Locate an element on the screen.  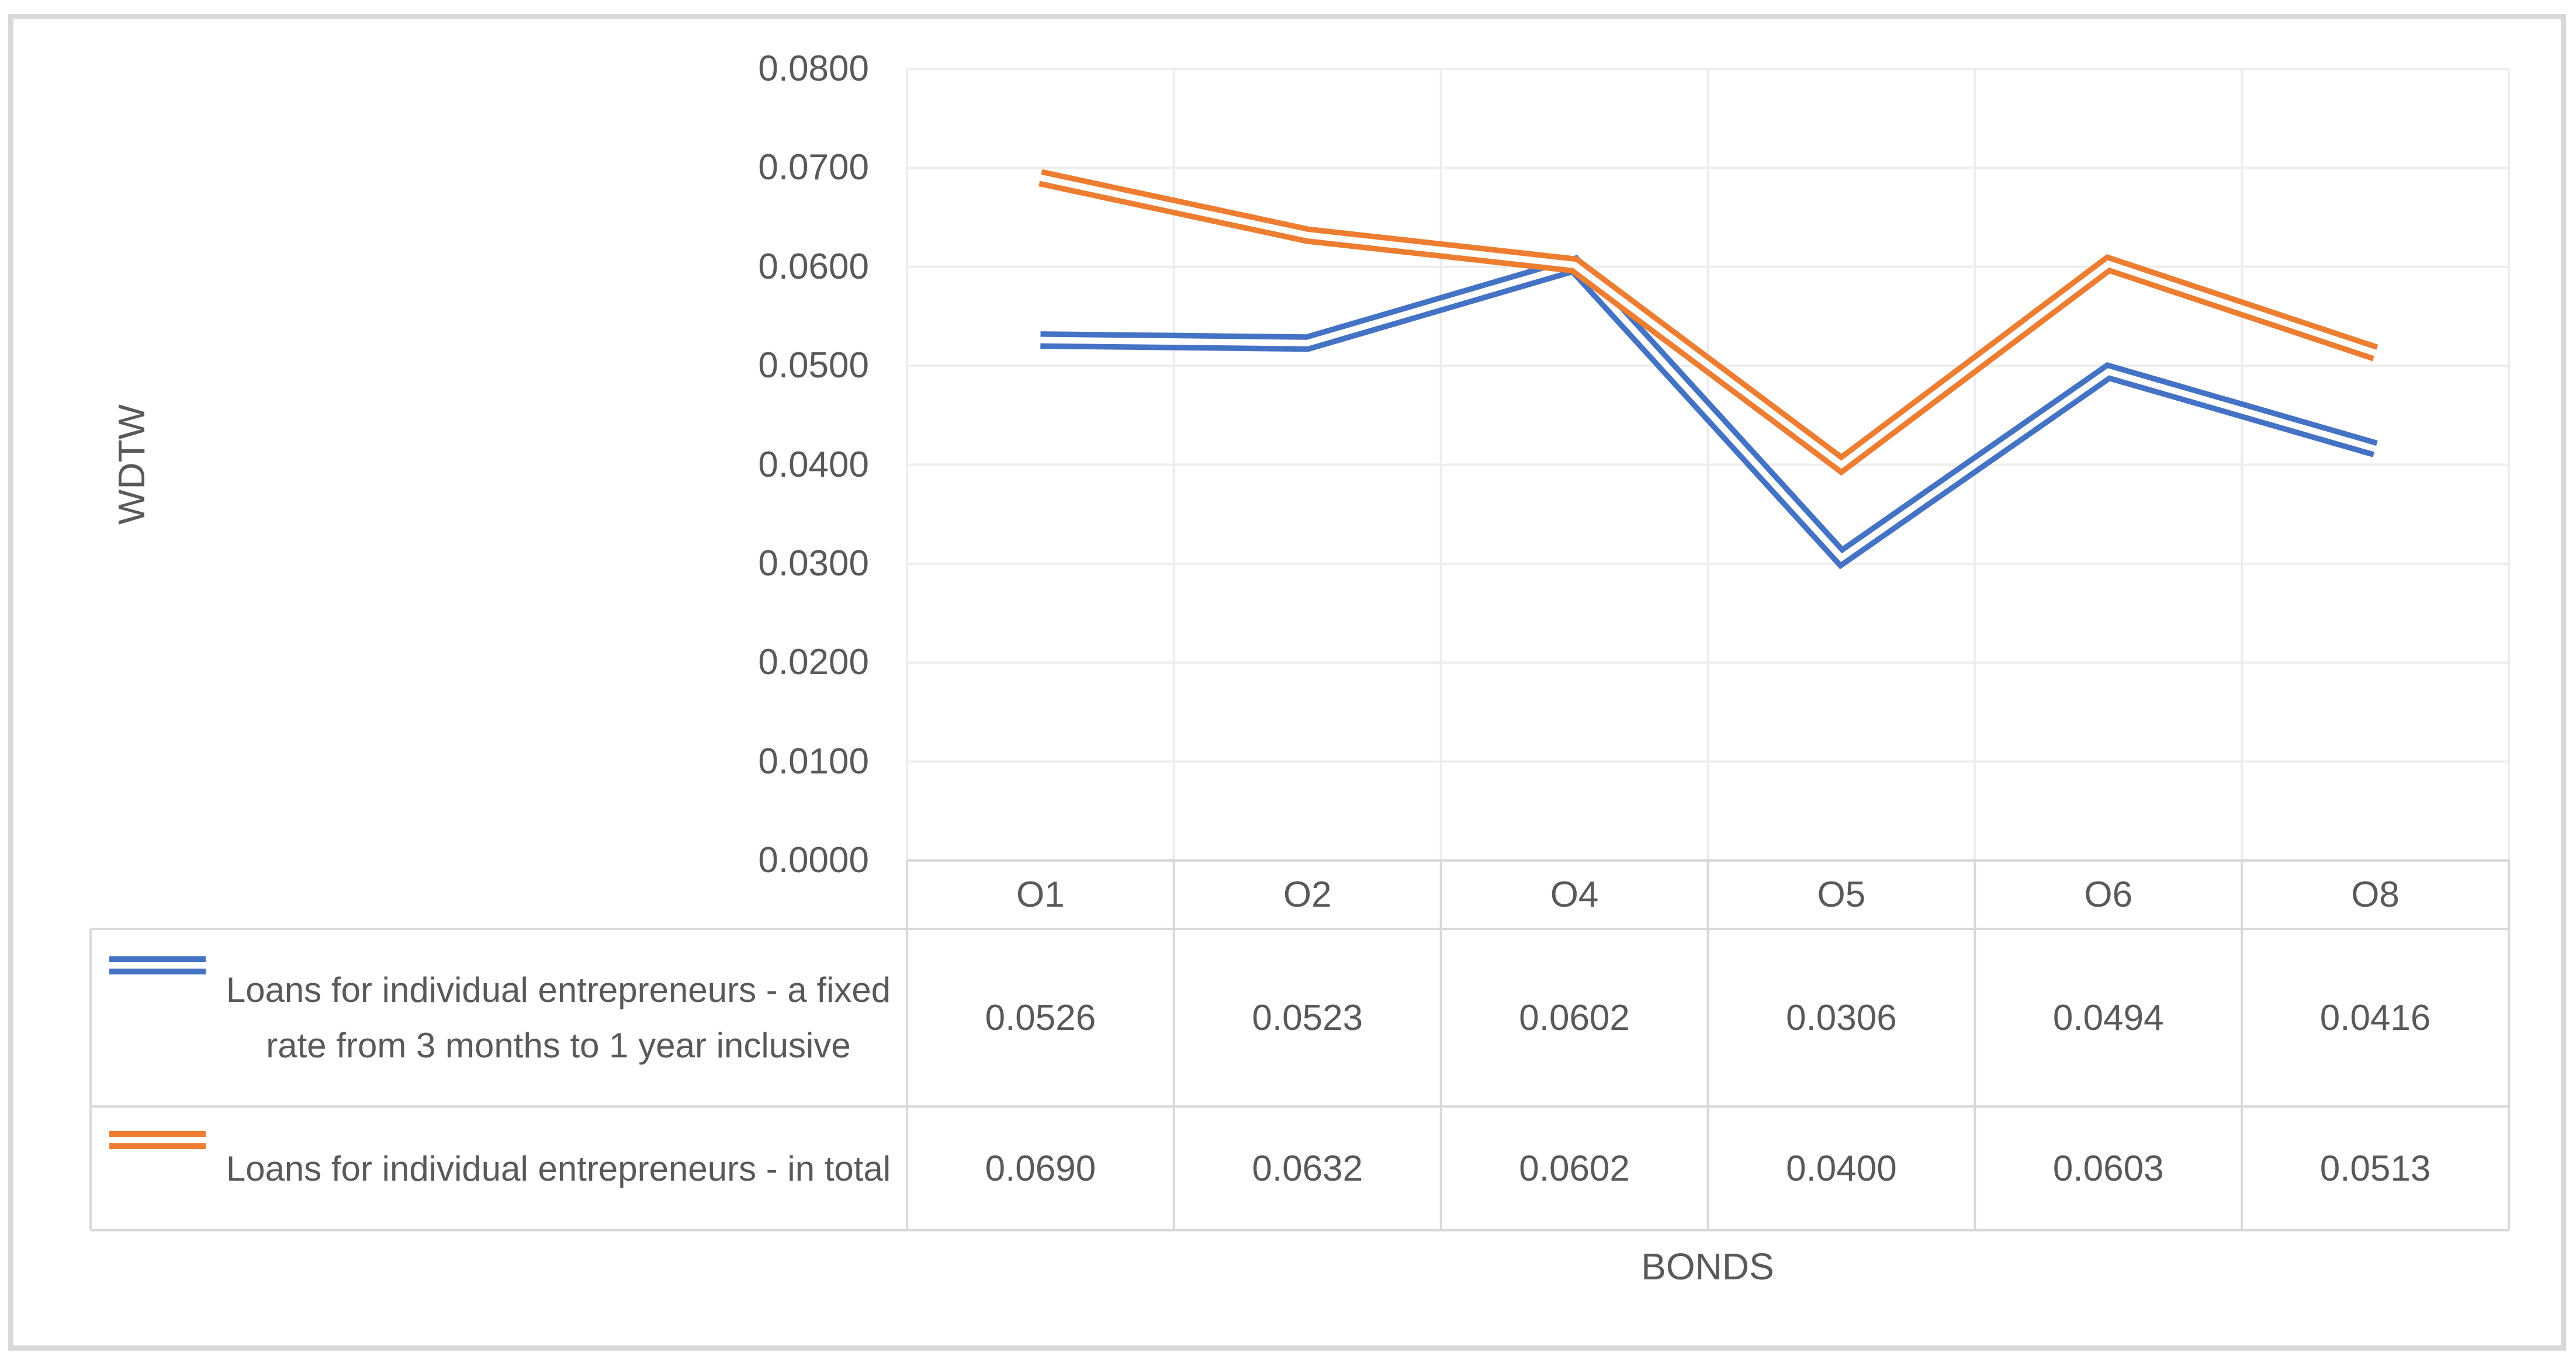
y-tick-label: 0.0300 is located at coordinates (814, 563).